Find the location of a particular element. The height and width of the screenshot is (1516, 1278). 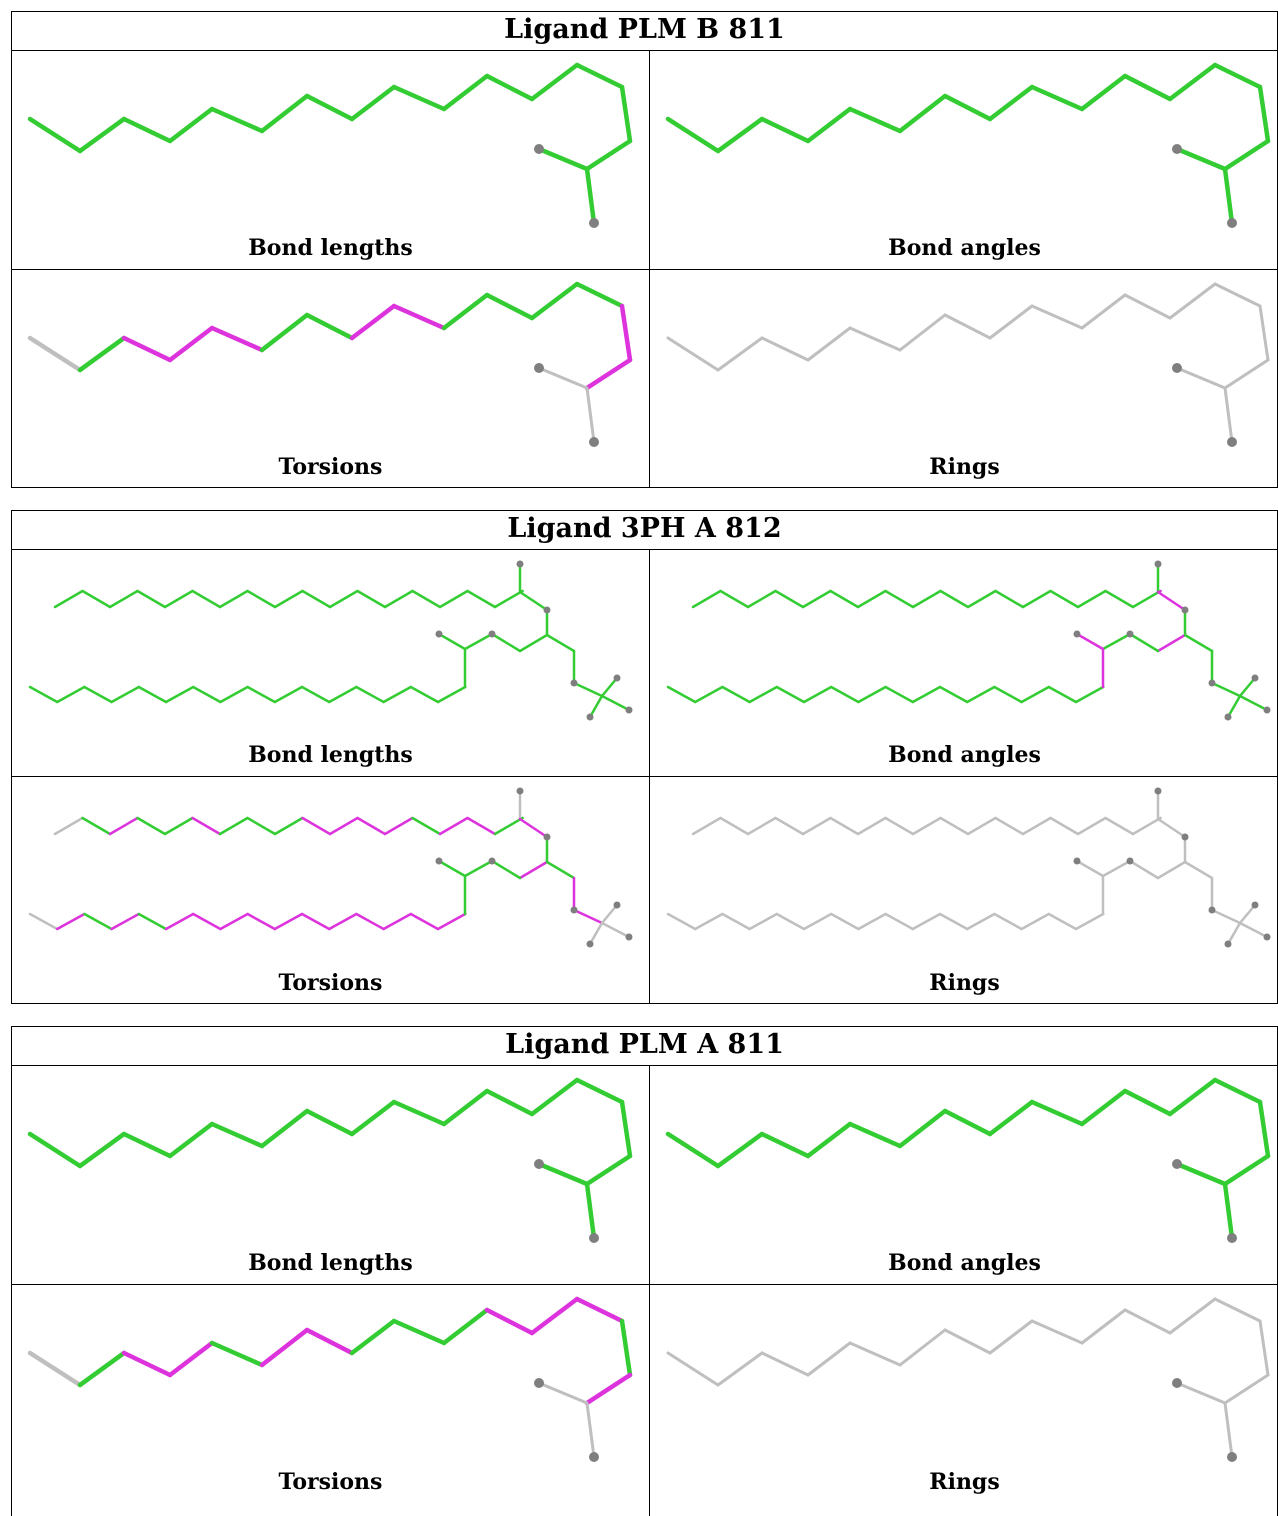

panel-label: Bond lengths is located at coordinates (330, 1263).